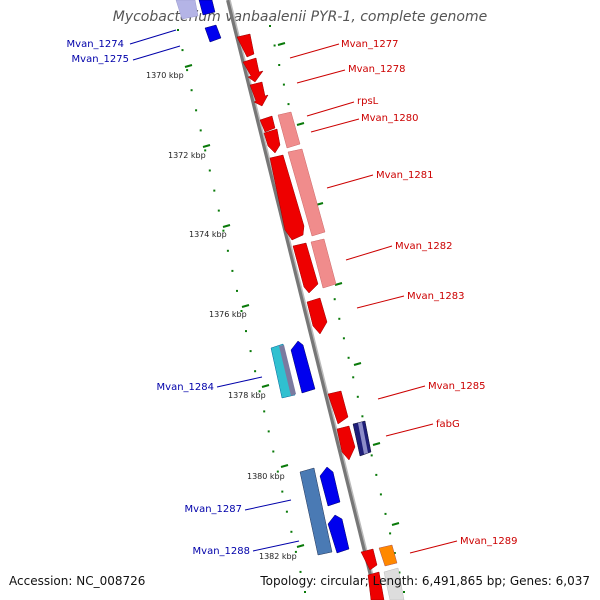 The width and height of the screenshot is (600, 600). I want to click on kbp-label-1380: 1380 kbp, so click(266, 476).